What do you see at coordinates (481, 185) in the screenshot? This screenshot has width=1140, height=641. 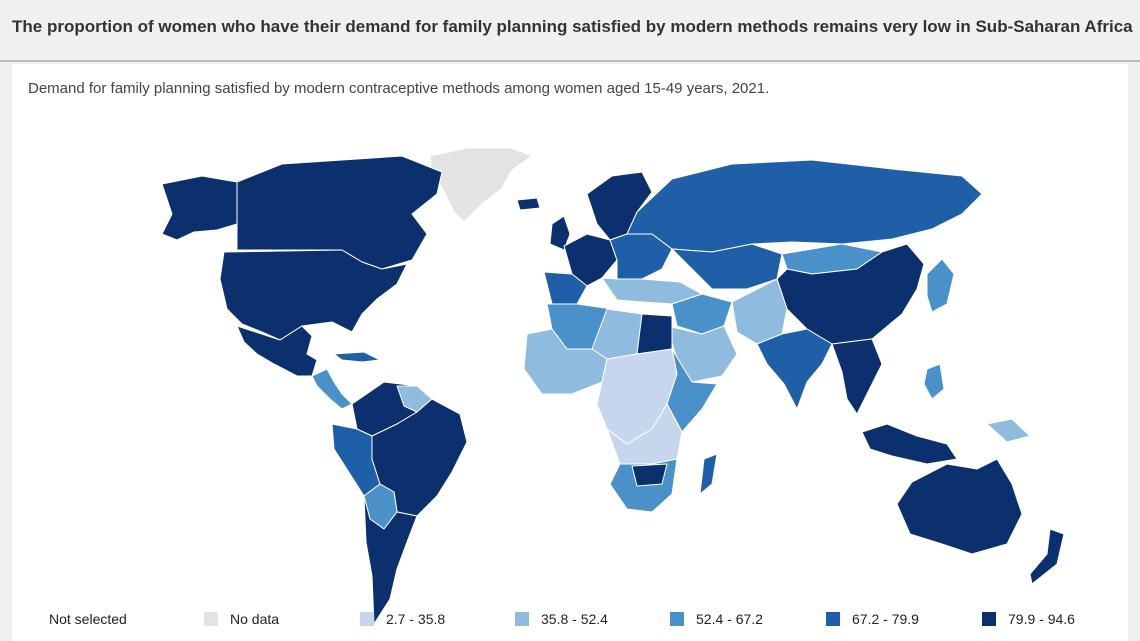 I see `region-greenland` at bounding box center [481, 185].